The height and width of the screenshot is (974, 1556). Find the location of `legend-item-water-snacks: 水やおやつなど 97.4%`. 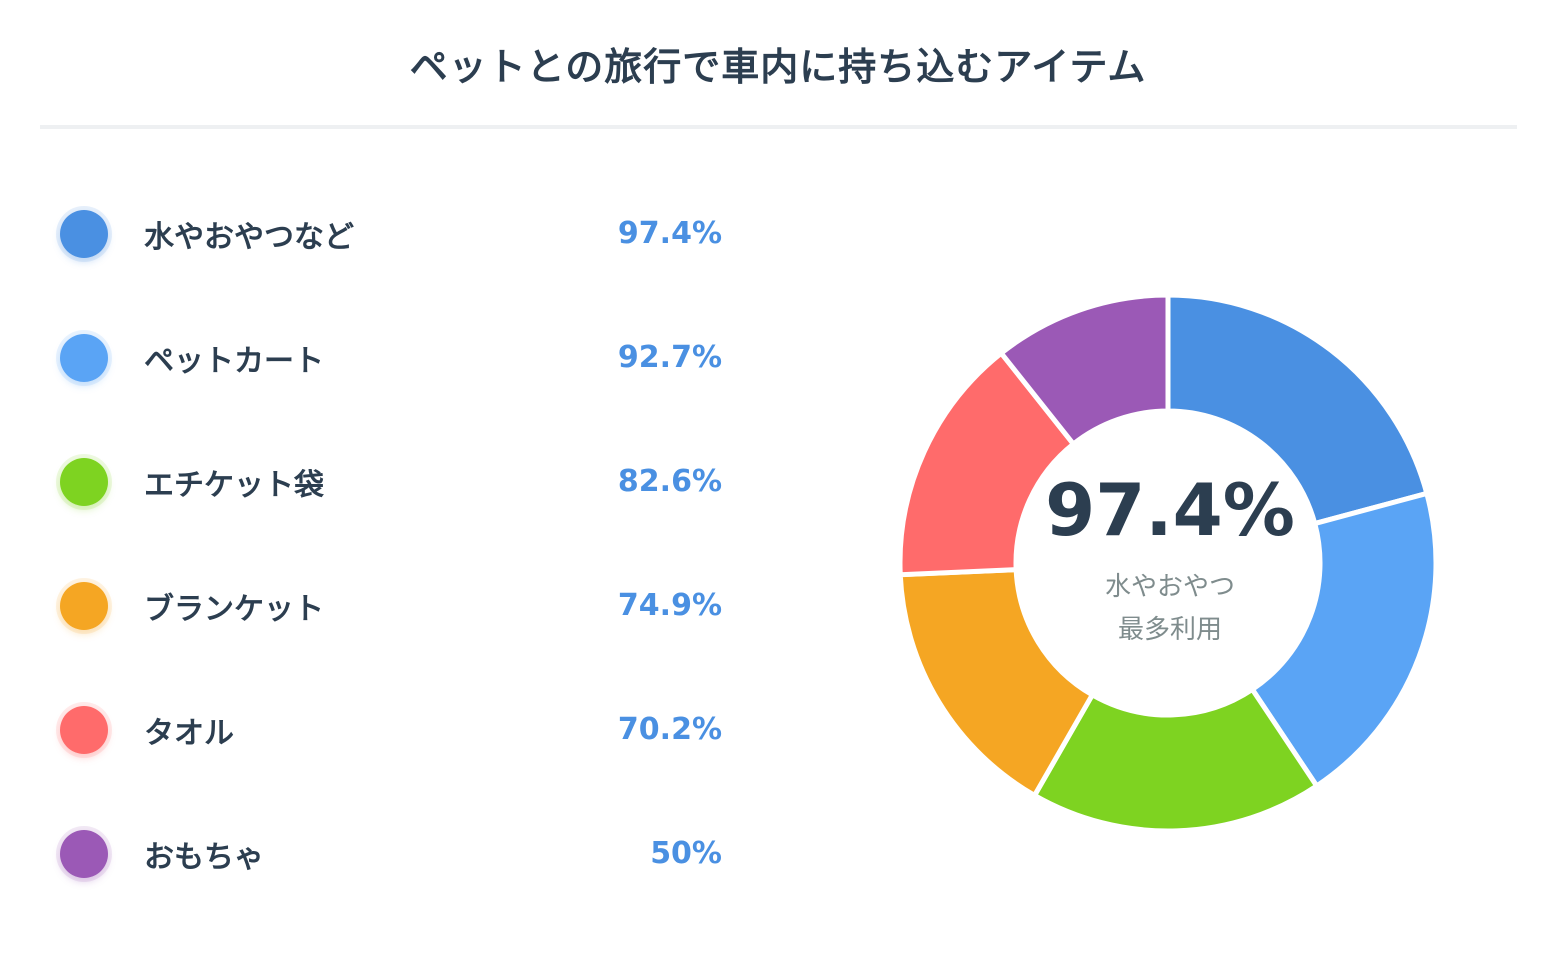

legend-item-water-snacks: 水やおやつなど 97.4% is located at coordinates (398, 232).